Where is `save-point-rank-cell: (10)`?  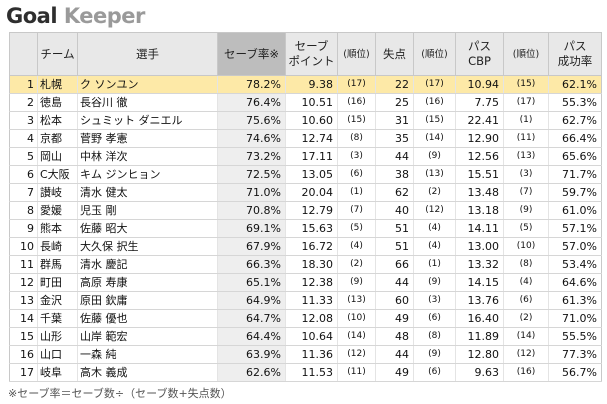 save-point-rank-cell: (10) is located at coordinates (356, 318).